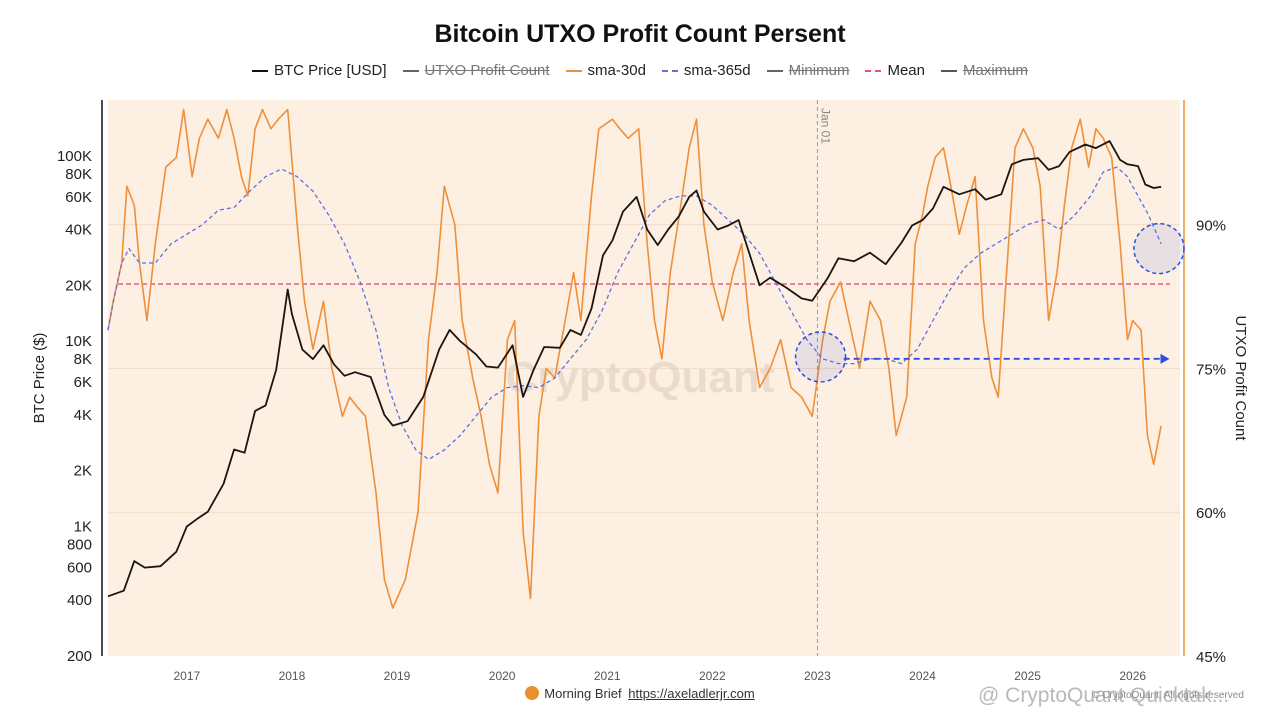 This screenshot has width=1280, height=720. Describe the element at coordinates (712, 676) in the screenshot. I see `x-tick-label: 2022` at that location.